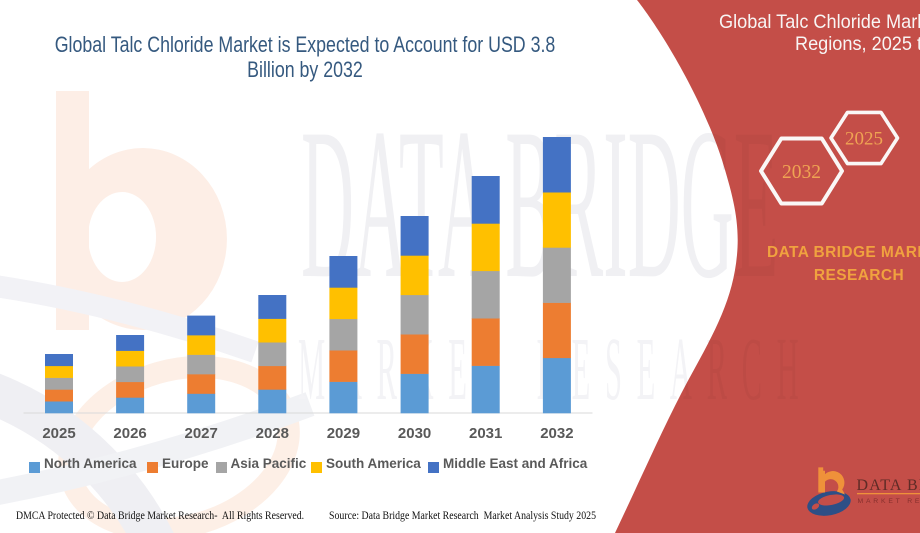  What do you see at coordinates (864, 139) in the screenshot?
I see `svg-text: 2025` at bounding box center [864, 139].